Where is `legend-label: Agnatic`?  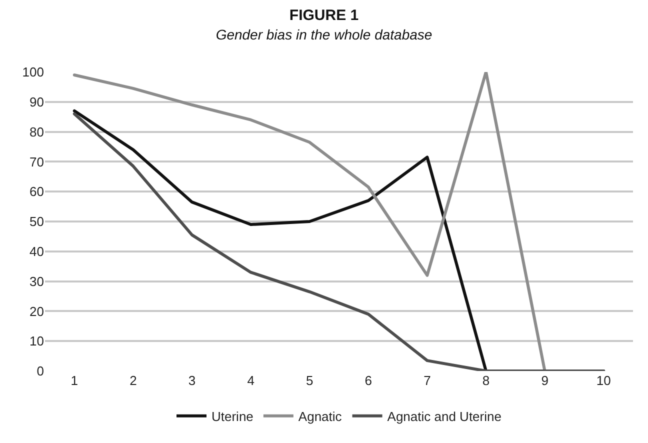 legend-label: Agnatic is located at coordinates (320, 416).